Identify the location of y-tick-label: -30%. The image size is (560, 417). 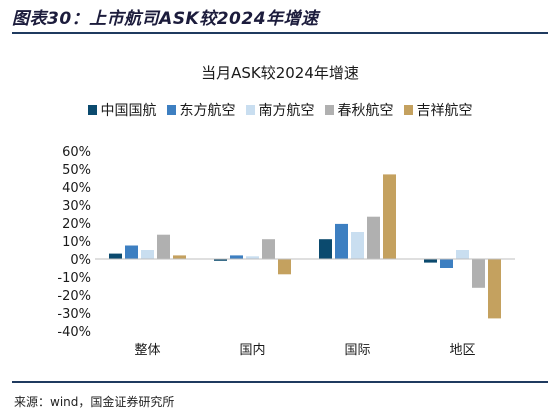
(74, 314).